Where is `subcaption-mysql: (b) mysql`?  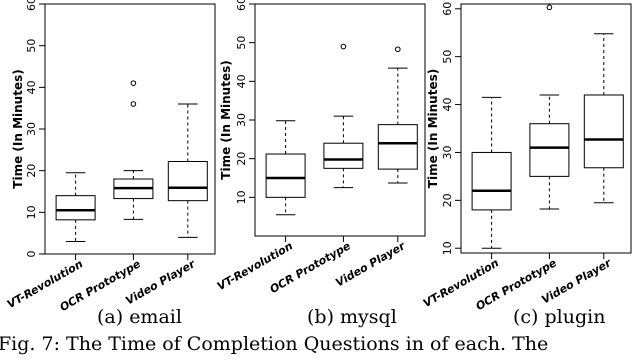 subcaption-mysql: (b) mysql is located at coordinates (352, 317).